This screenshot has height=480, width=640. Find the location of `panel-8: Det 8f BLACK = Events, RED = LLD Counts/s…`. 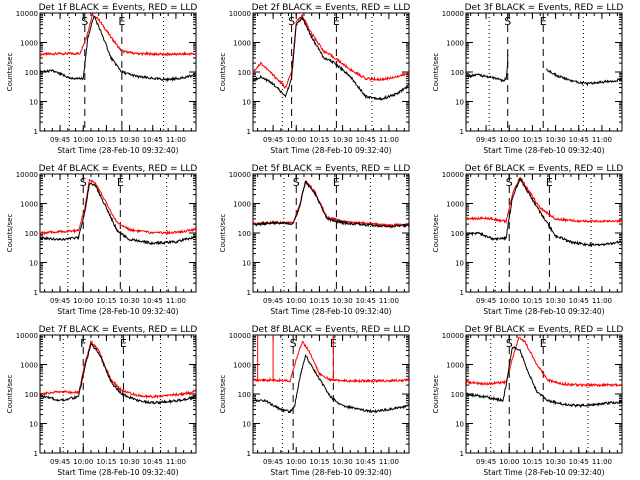

panel-8: Det 8f BLACK = Events, RED = LLD Counts/s… is located at coordinates (314, 401).